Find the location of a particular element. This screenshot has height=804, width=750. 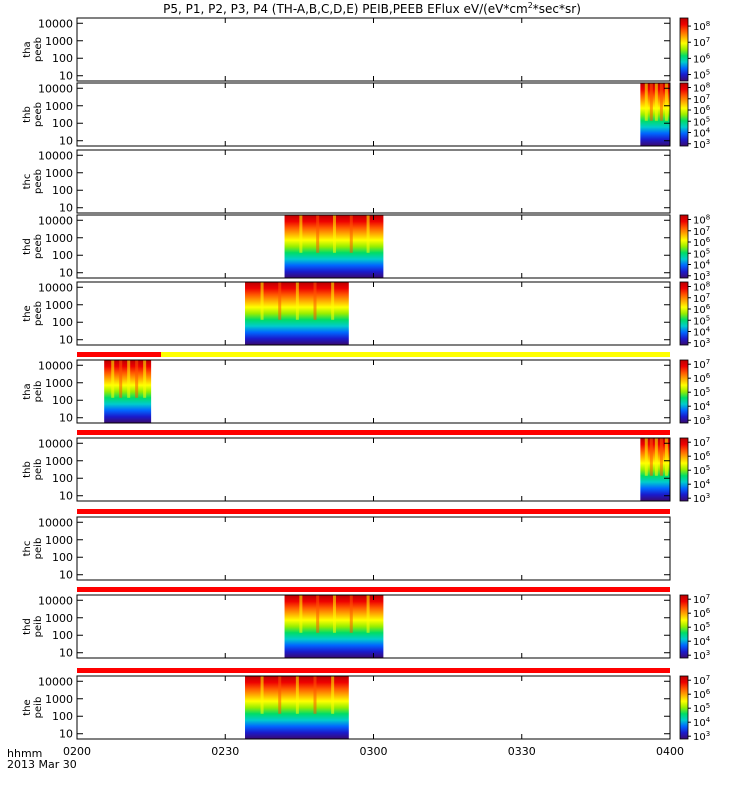

panel-label: thepeeb is located at coordinates (33, 313).